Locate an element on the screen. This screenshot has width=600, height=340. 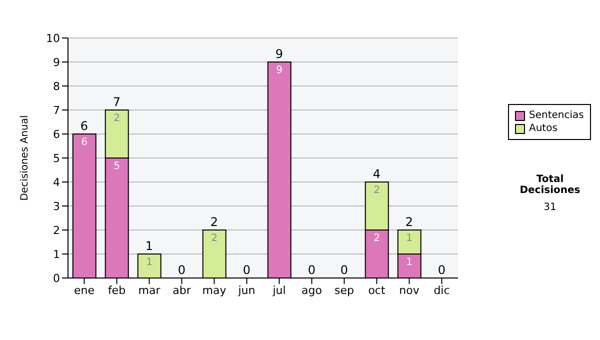
y-tick-label: 2 is located at coordinates (56, 230).